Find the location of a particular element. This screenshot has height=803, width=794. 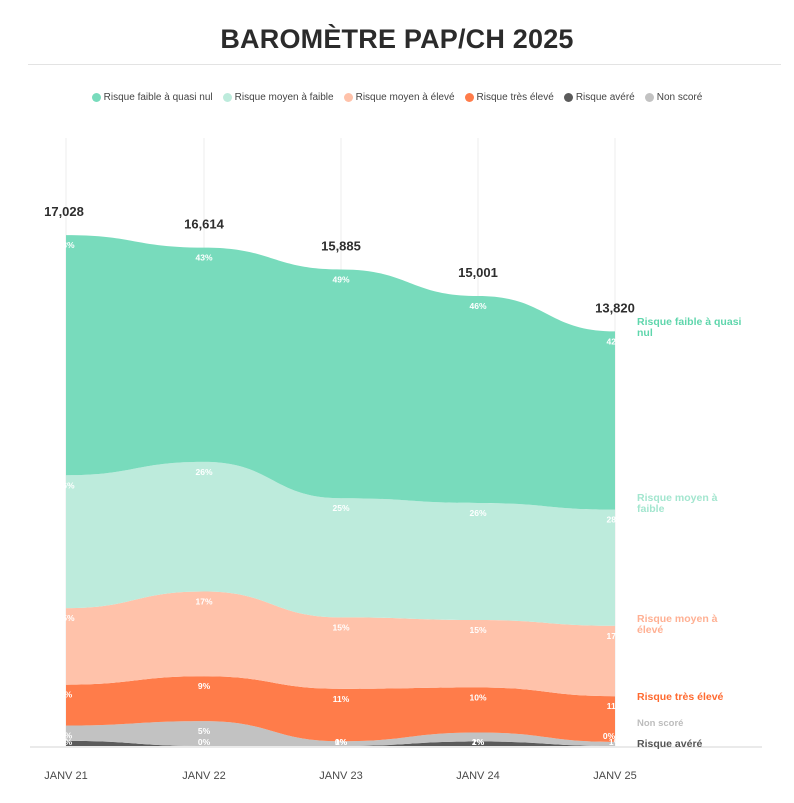

legend-label: Risque moyen à faible is located at coordinates (284, 97).